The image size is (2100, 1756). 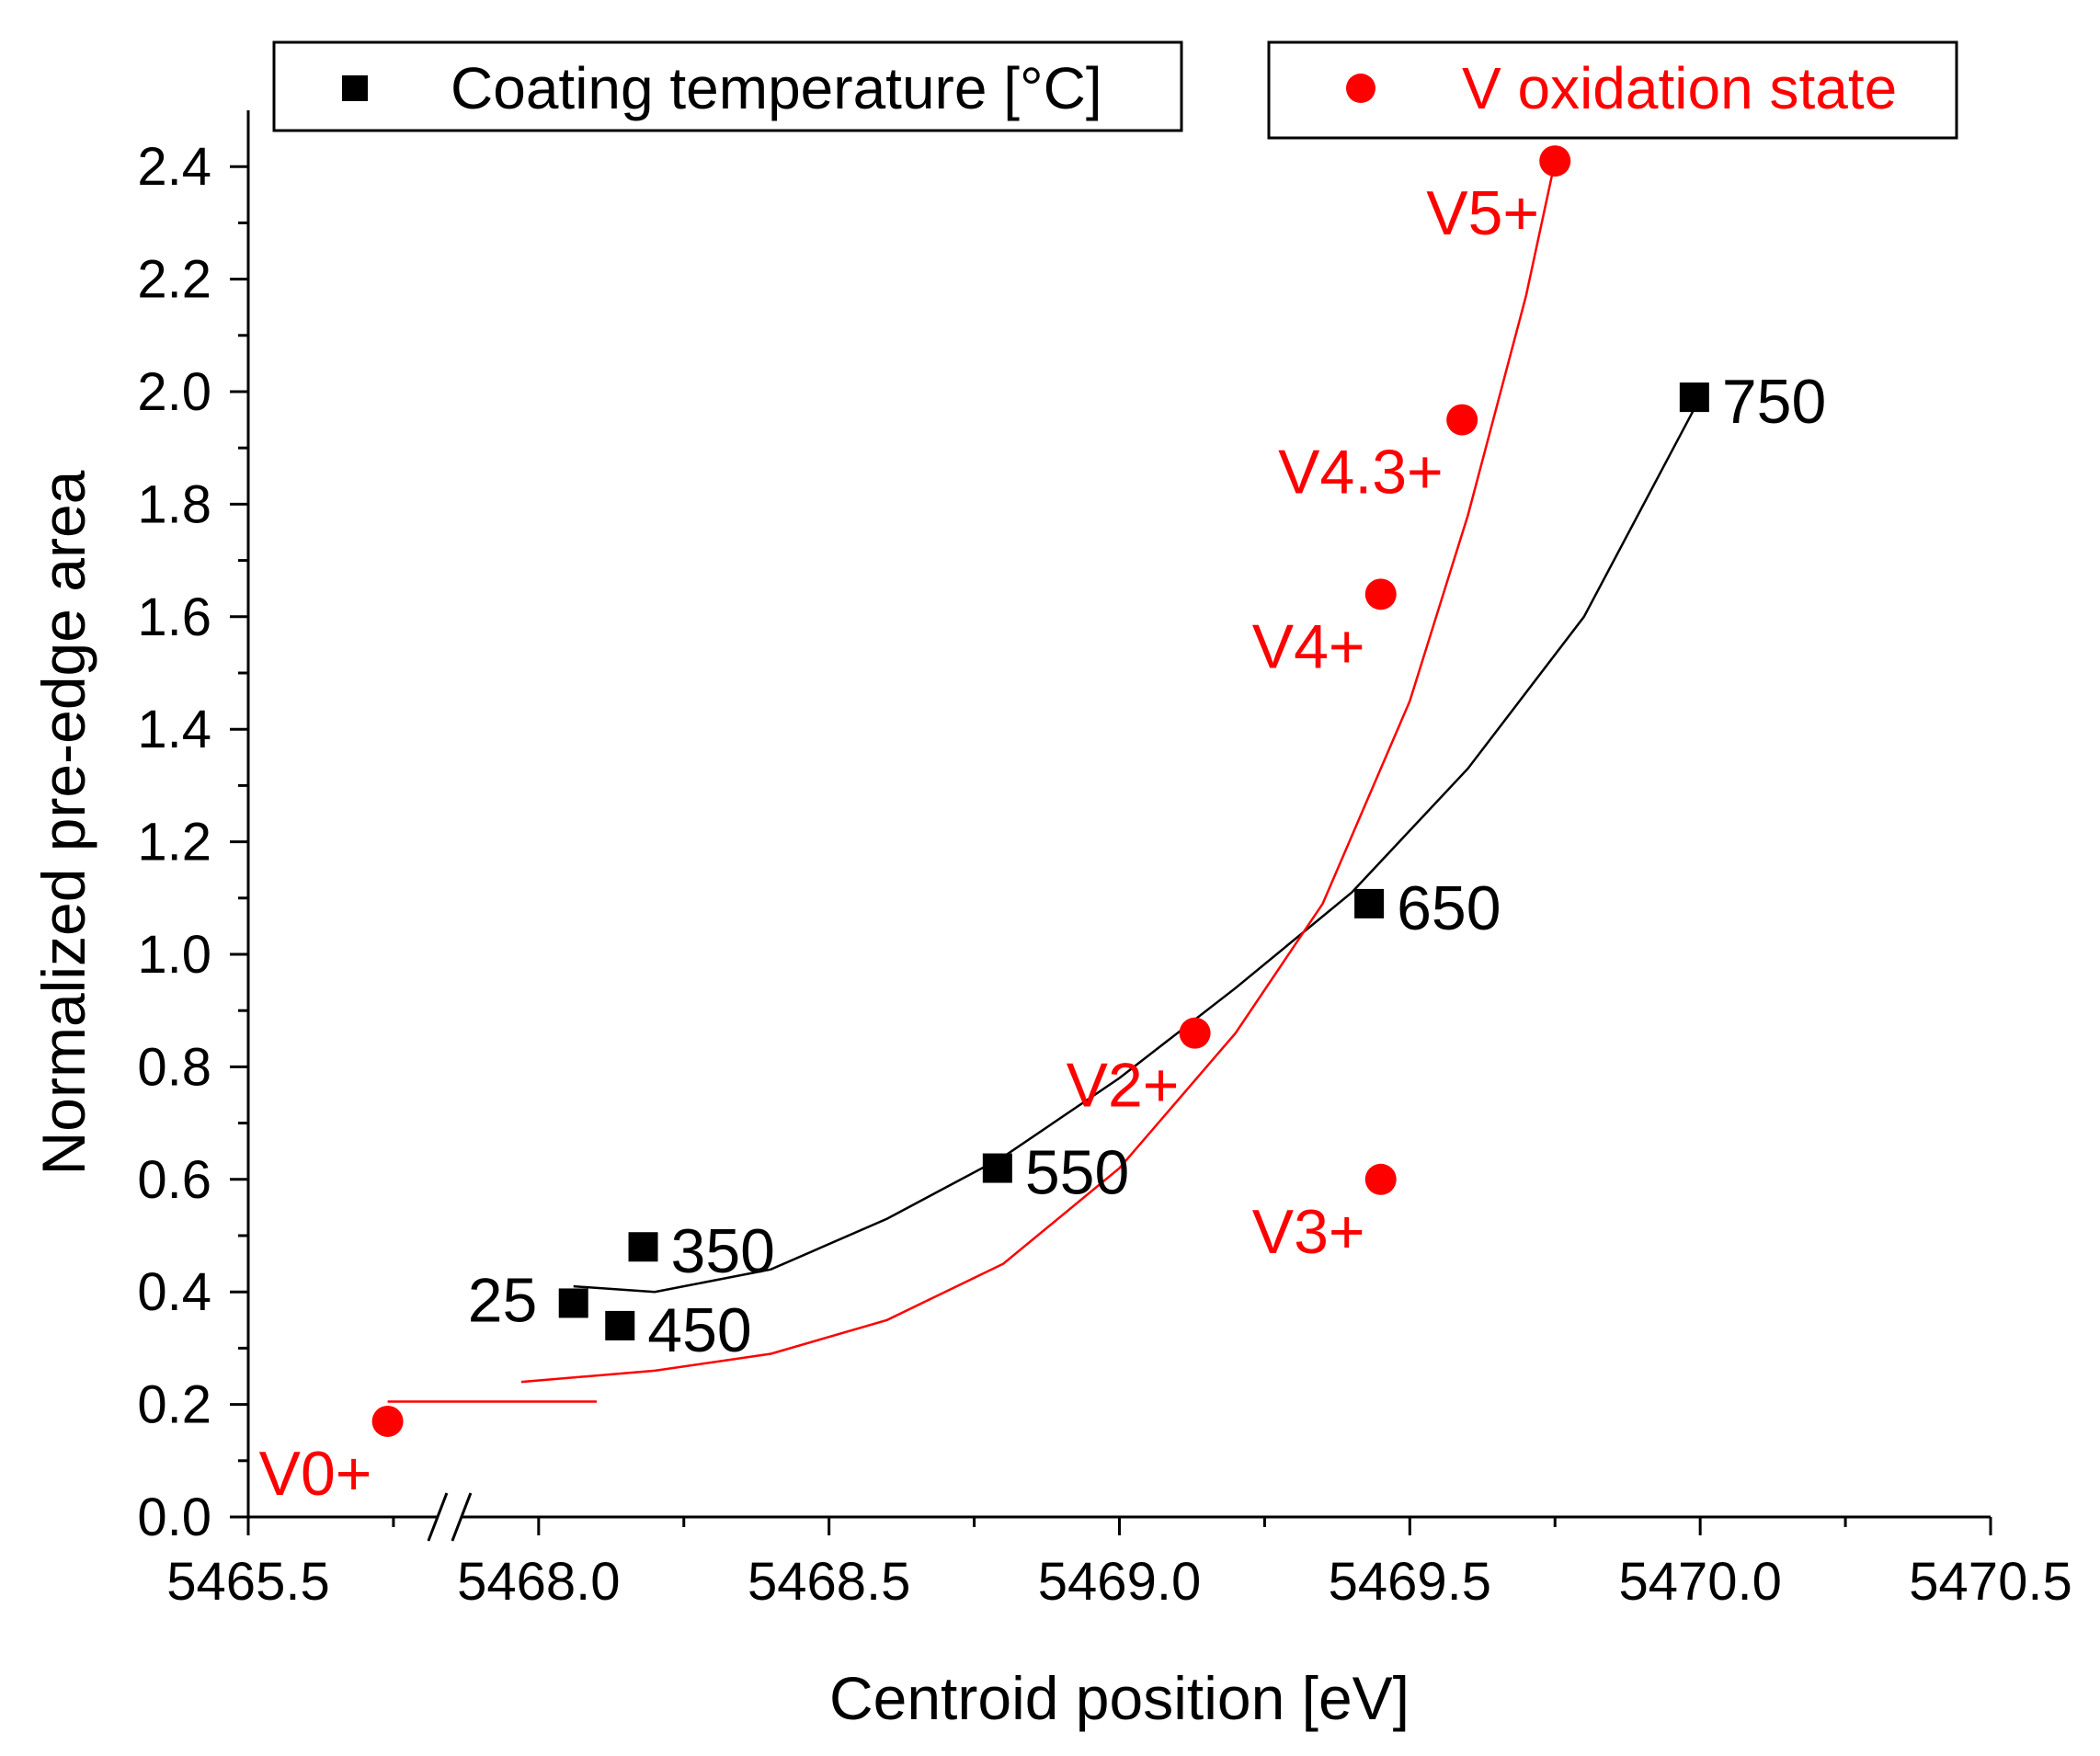 What do you see at coordinates (1699, 1582) in the screenshot?
I see `x-tick-label: 5470.0` at bounding box center [1699, 1582].